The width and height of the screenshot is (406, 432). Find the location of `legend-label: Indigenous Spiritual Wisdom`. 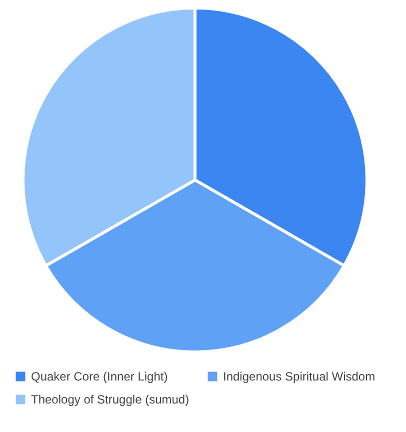

legend-label: Indigenous Spiritual Wisdom is located at coordinates (299, 377).